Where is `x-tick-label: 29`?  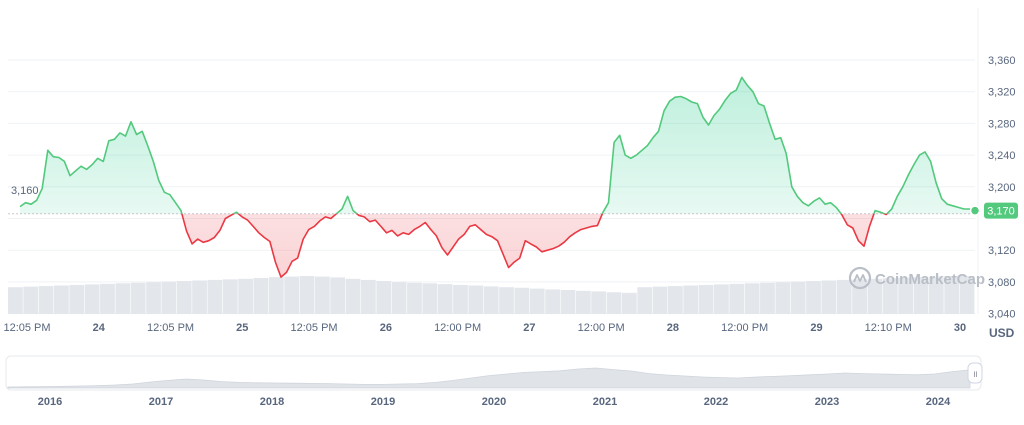
x-tick-label: 29 is located at coordinates (816, 328).